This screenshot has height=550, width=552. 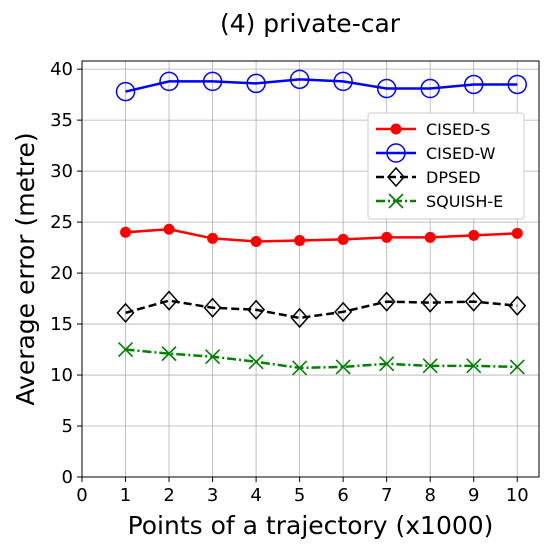 I want to click on y-tick-label: 30, so click(x=61, y=171).